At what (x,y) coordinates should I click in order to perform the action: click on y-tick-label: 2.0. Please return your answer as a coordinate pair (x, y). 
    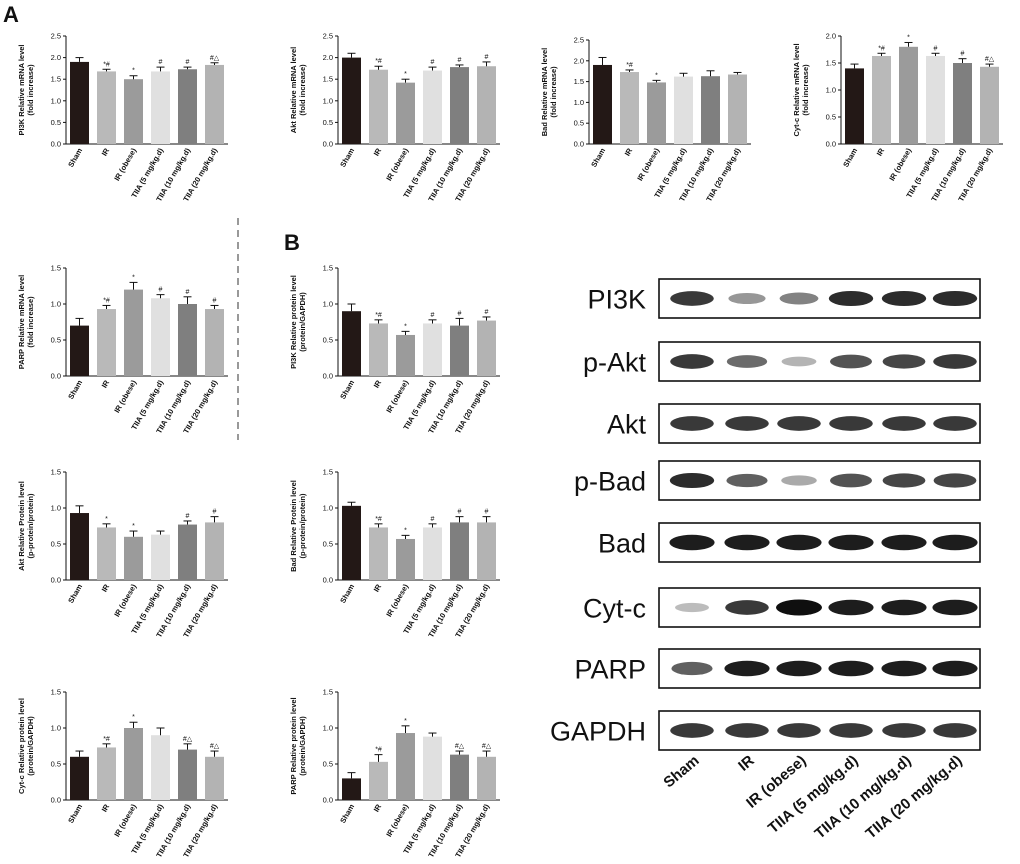
    Looking at the image, I should click on (831, 36).